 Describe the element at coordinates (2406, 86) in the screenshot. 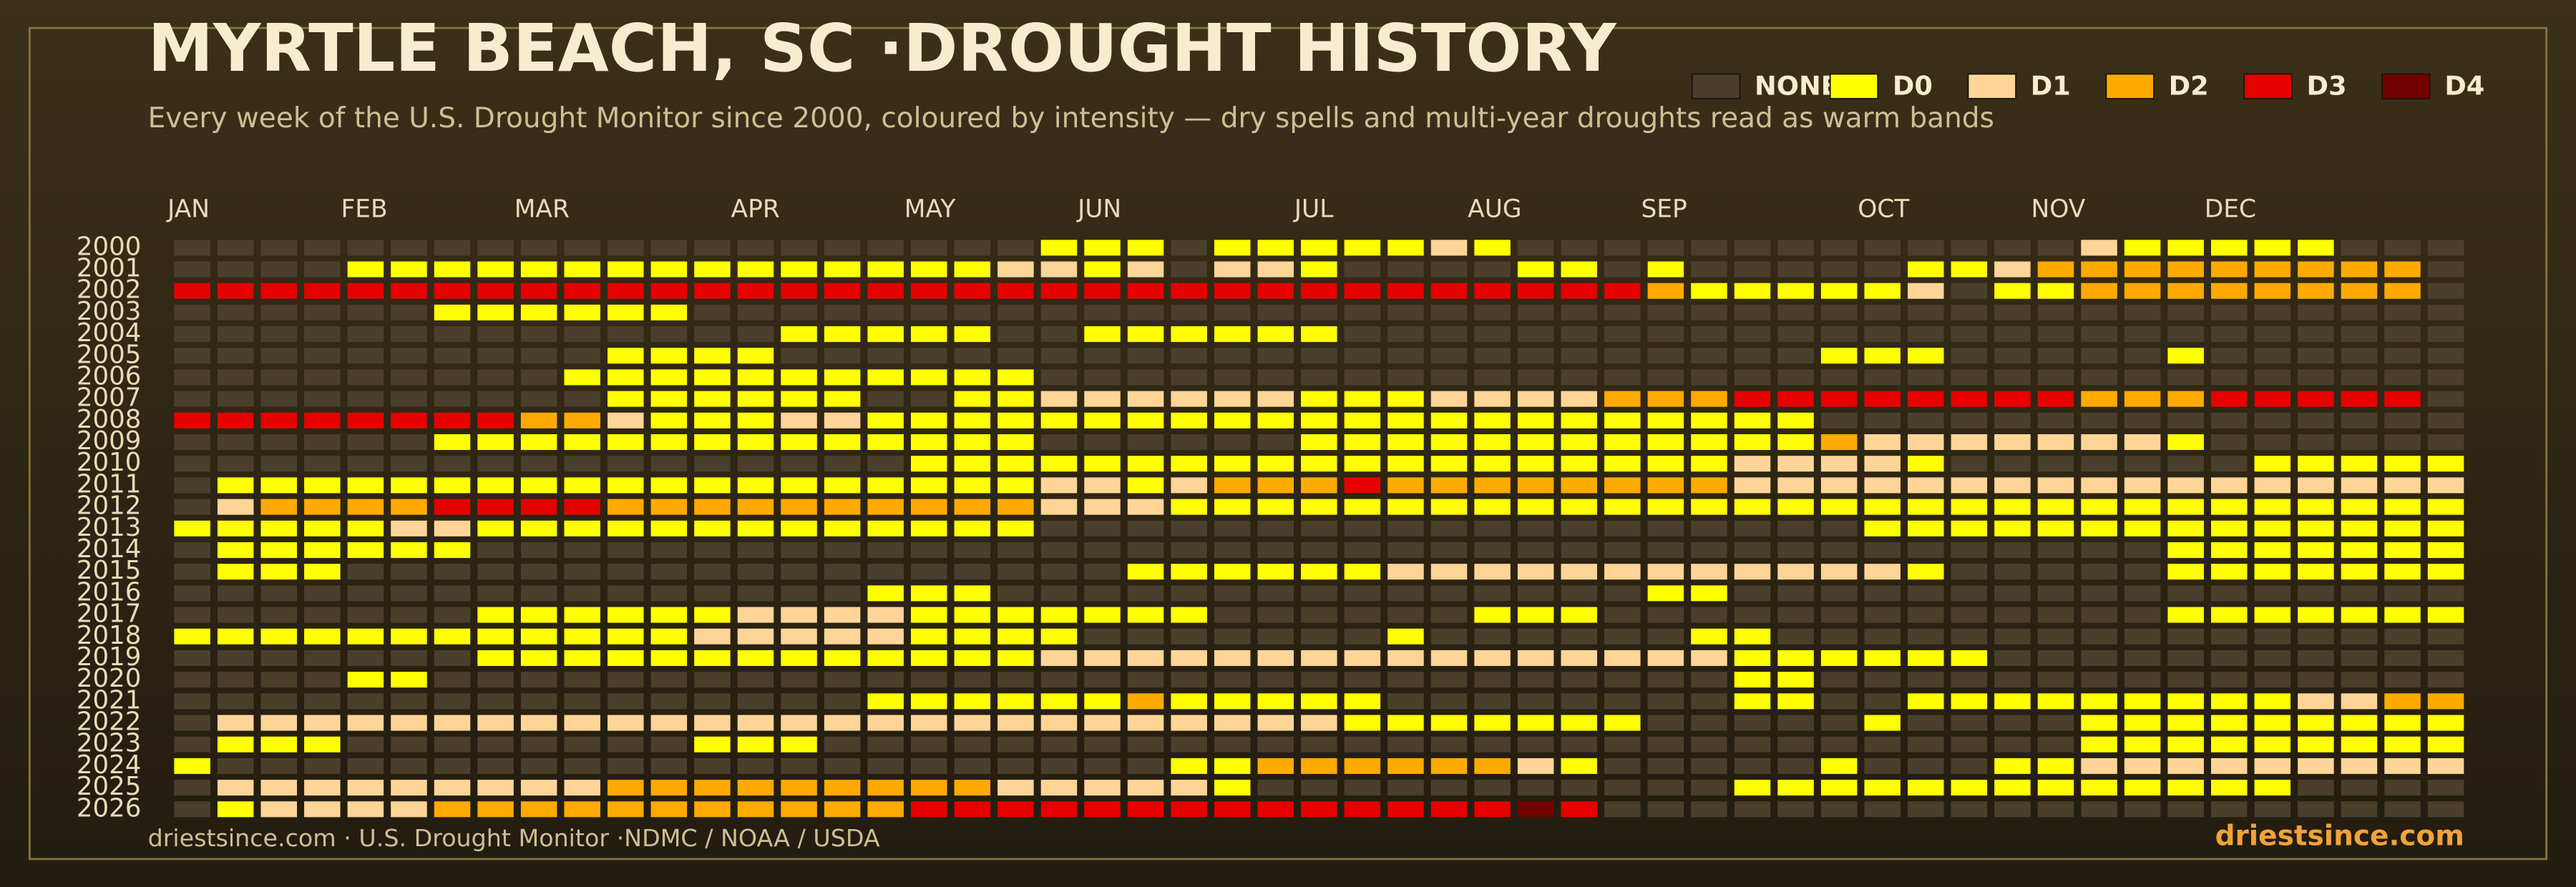

I see `legend-swatch` at that location.